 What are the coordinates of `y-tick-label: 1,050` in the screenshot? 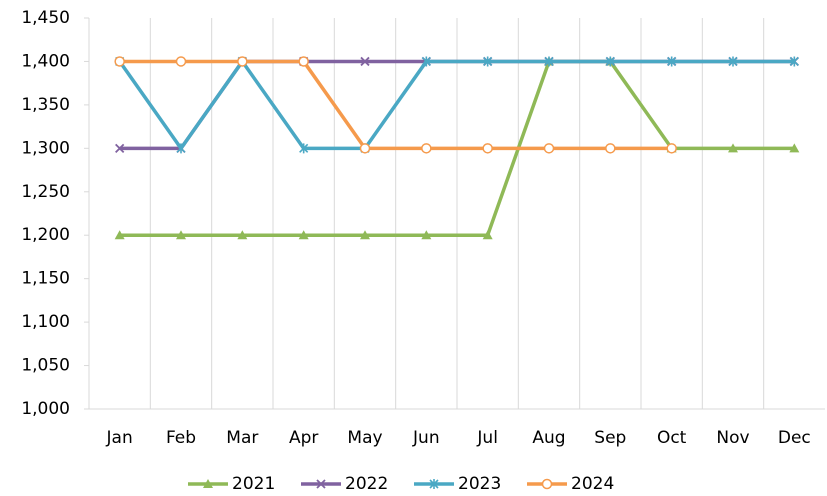 It's located at (45, 366).